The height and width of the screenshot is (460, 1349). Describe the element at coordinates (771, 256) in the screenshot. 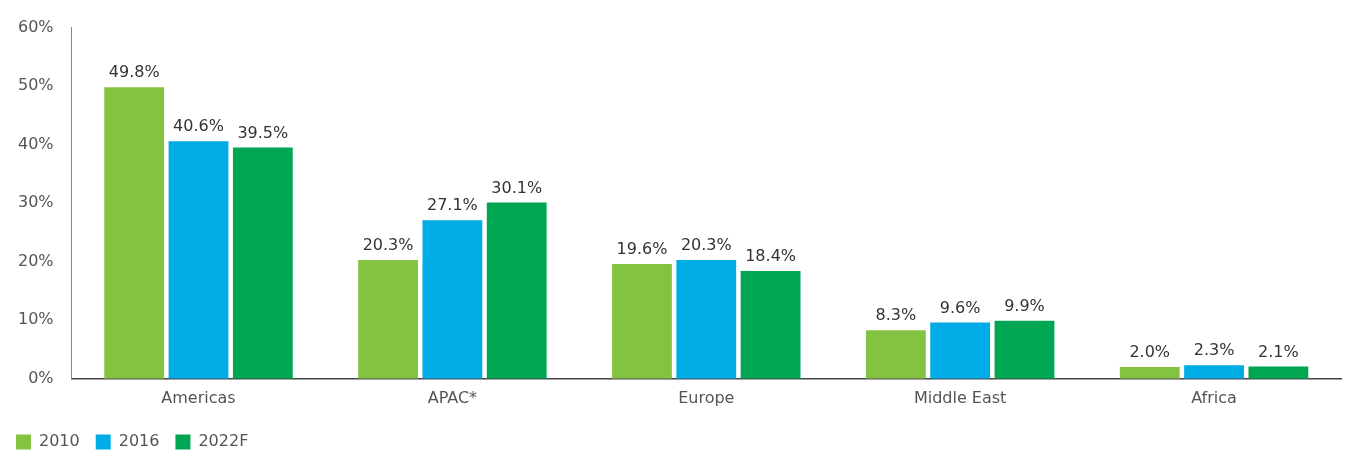

I see `data-label: 18.4%` at that location.